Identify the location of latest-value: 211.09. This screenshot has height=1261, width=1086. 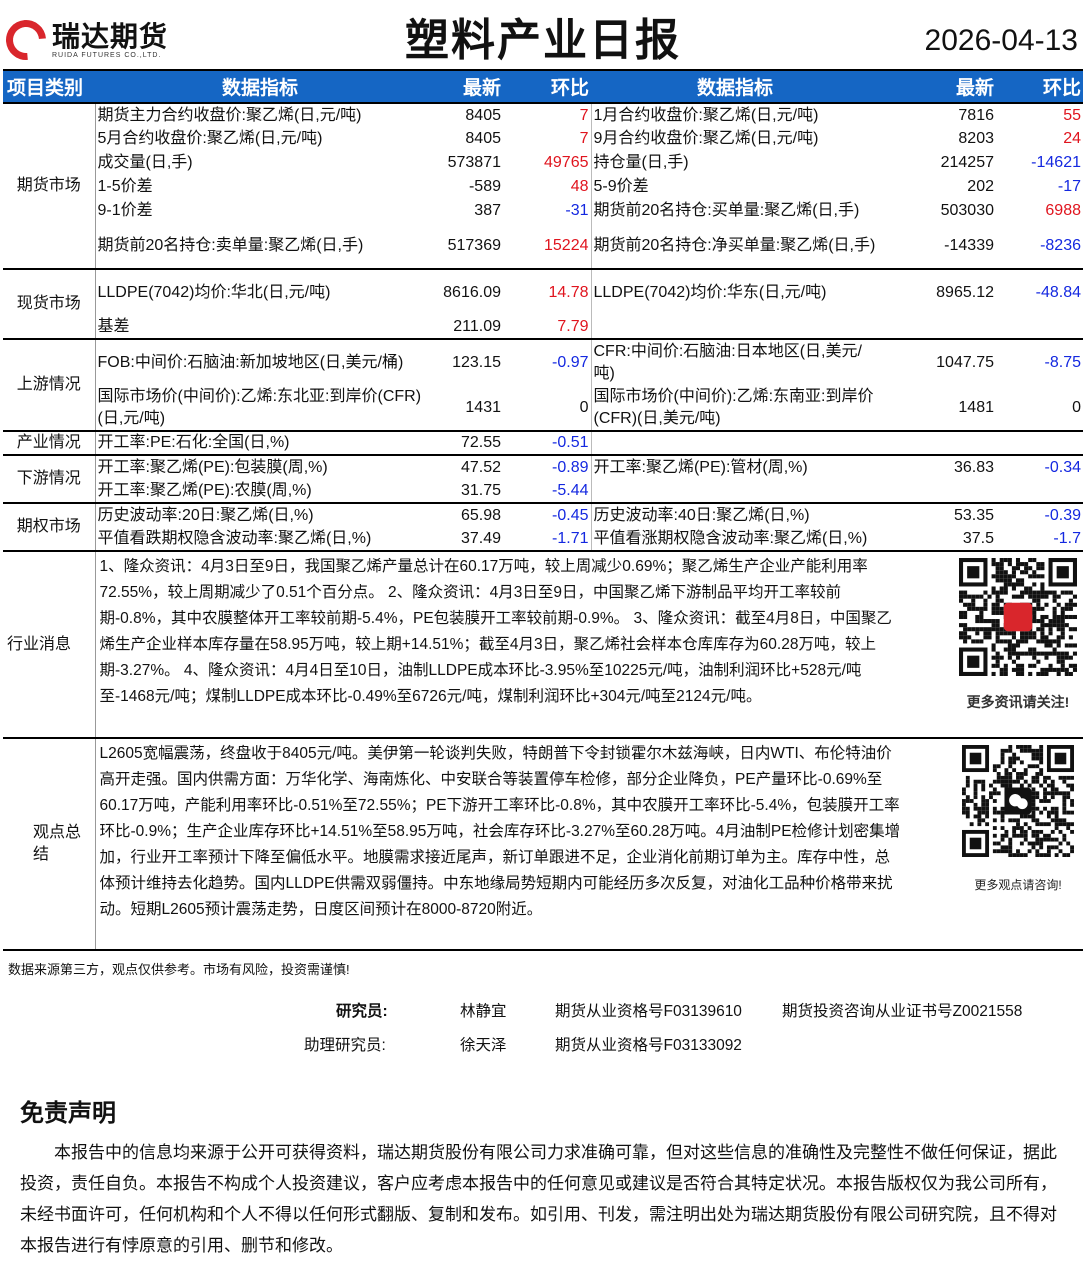
(477, 326).